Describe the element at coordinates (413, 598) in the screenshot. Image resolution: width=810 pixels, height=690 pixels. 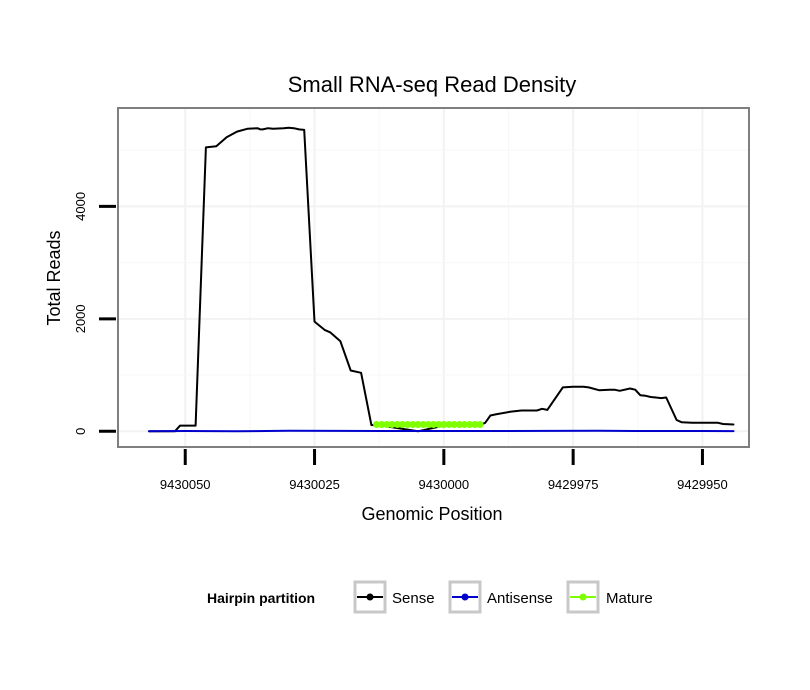
I see `legend-label-sense: Sense` at that location.